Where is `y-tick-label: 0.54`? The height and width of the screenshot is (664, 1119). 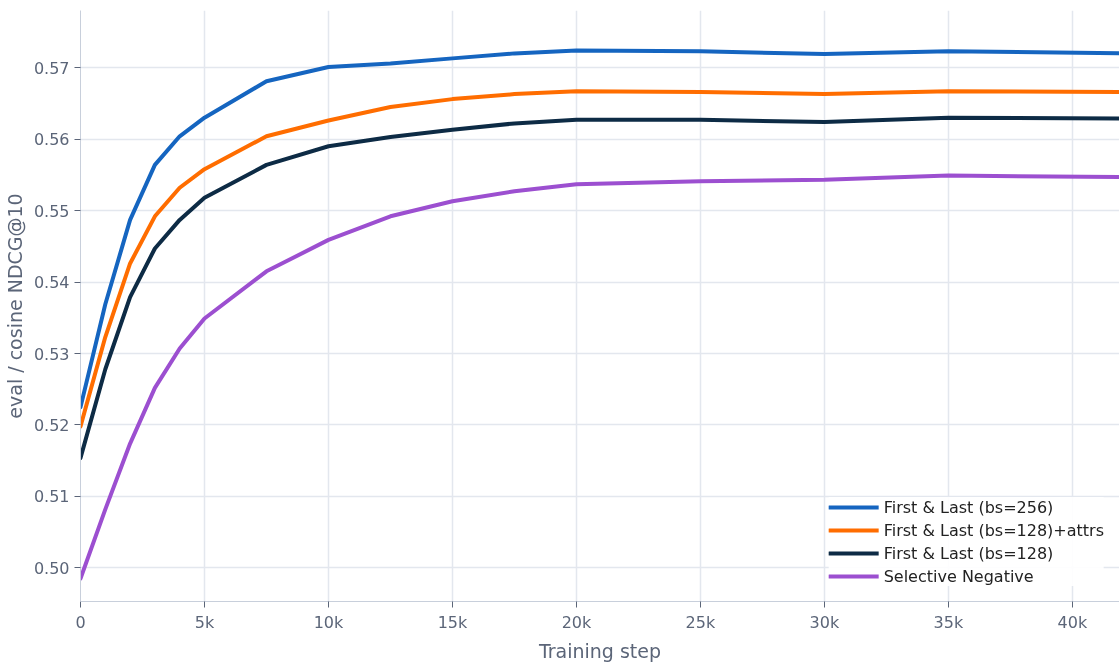
y-tick-label: 0.54 is located at coordinates (51, 283).